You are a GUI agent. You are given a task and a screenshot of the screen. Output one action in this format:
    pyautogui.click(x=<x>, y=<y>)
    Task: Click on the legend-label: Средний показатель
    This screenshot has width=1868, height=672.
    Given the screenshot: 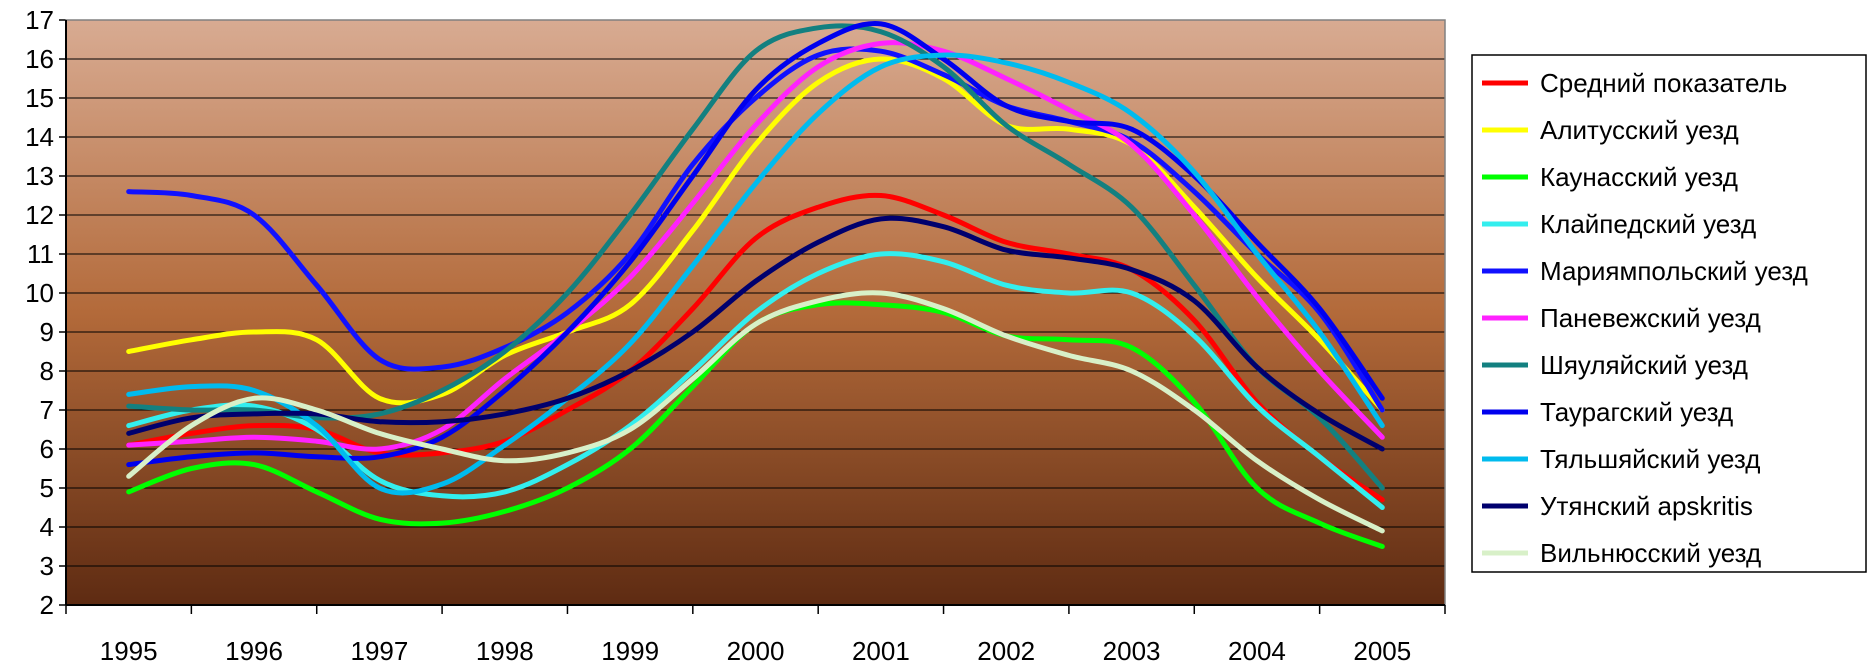 What is the action you would take?
    pyautogui.click(x=1663, y=83)
    